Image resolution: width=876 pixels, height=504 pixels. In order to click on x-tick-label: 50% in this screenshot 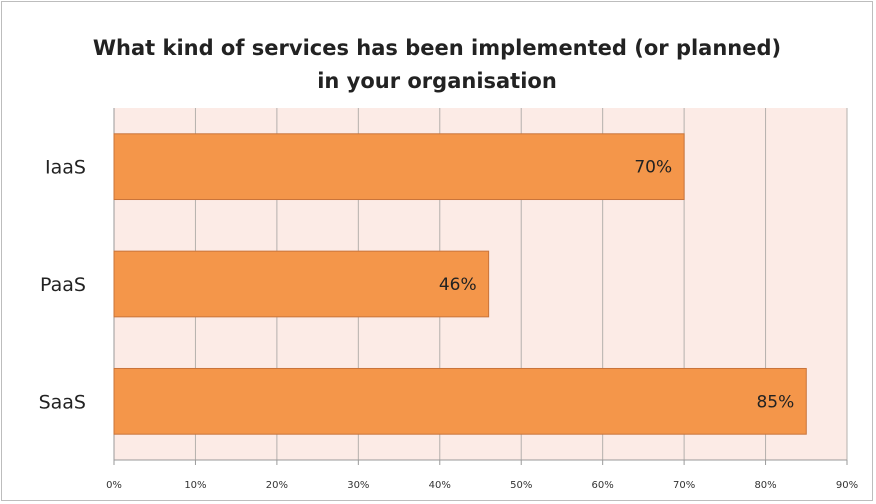, I will do `click(521, 485)`.